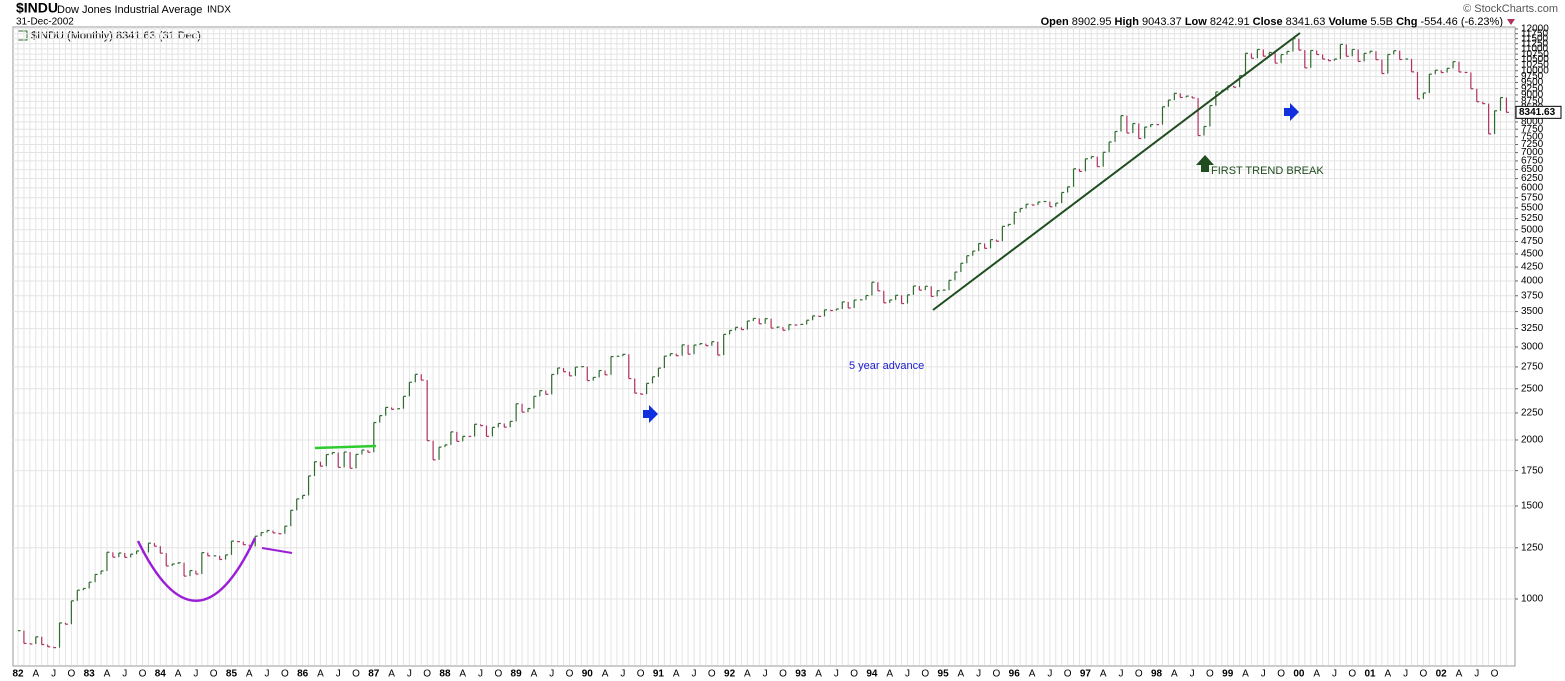 The image size is (1565, 681). What do you see at coordinates (1532, 152) in the screenshot?
I see `y-tick-label: 7000` at bounding box center [1532, 152].